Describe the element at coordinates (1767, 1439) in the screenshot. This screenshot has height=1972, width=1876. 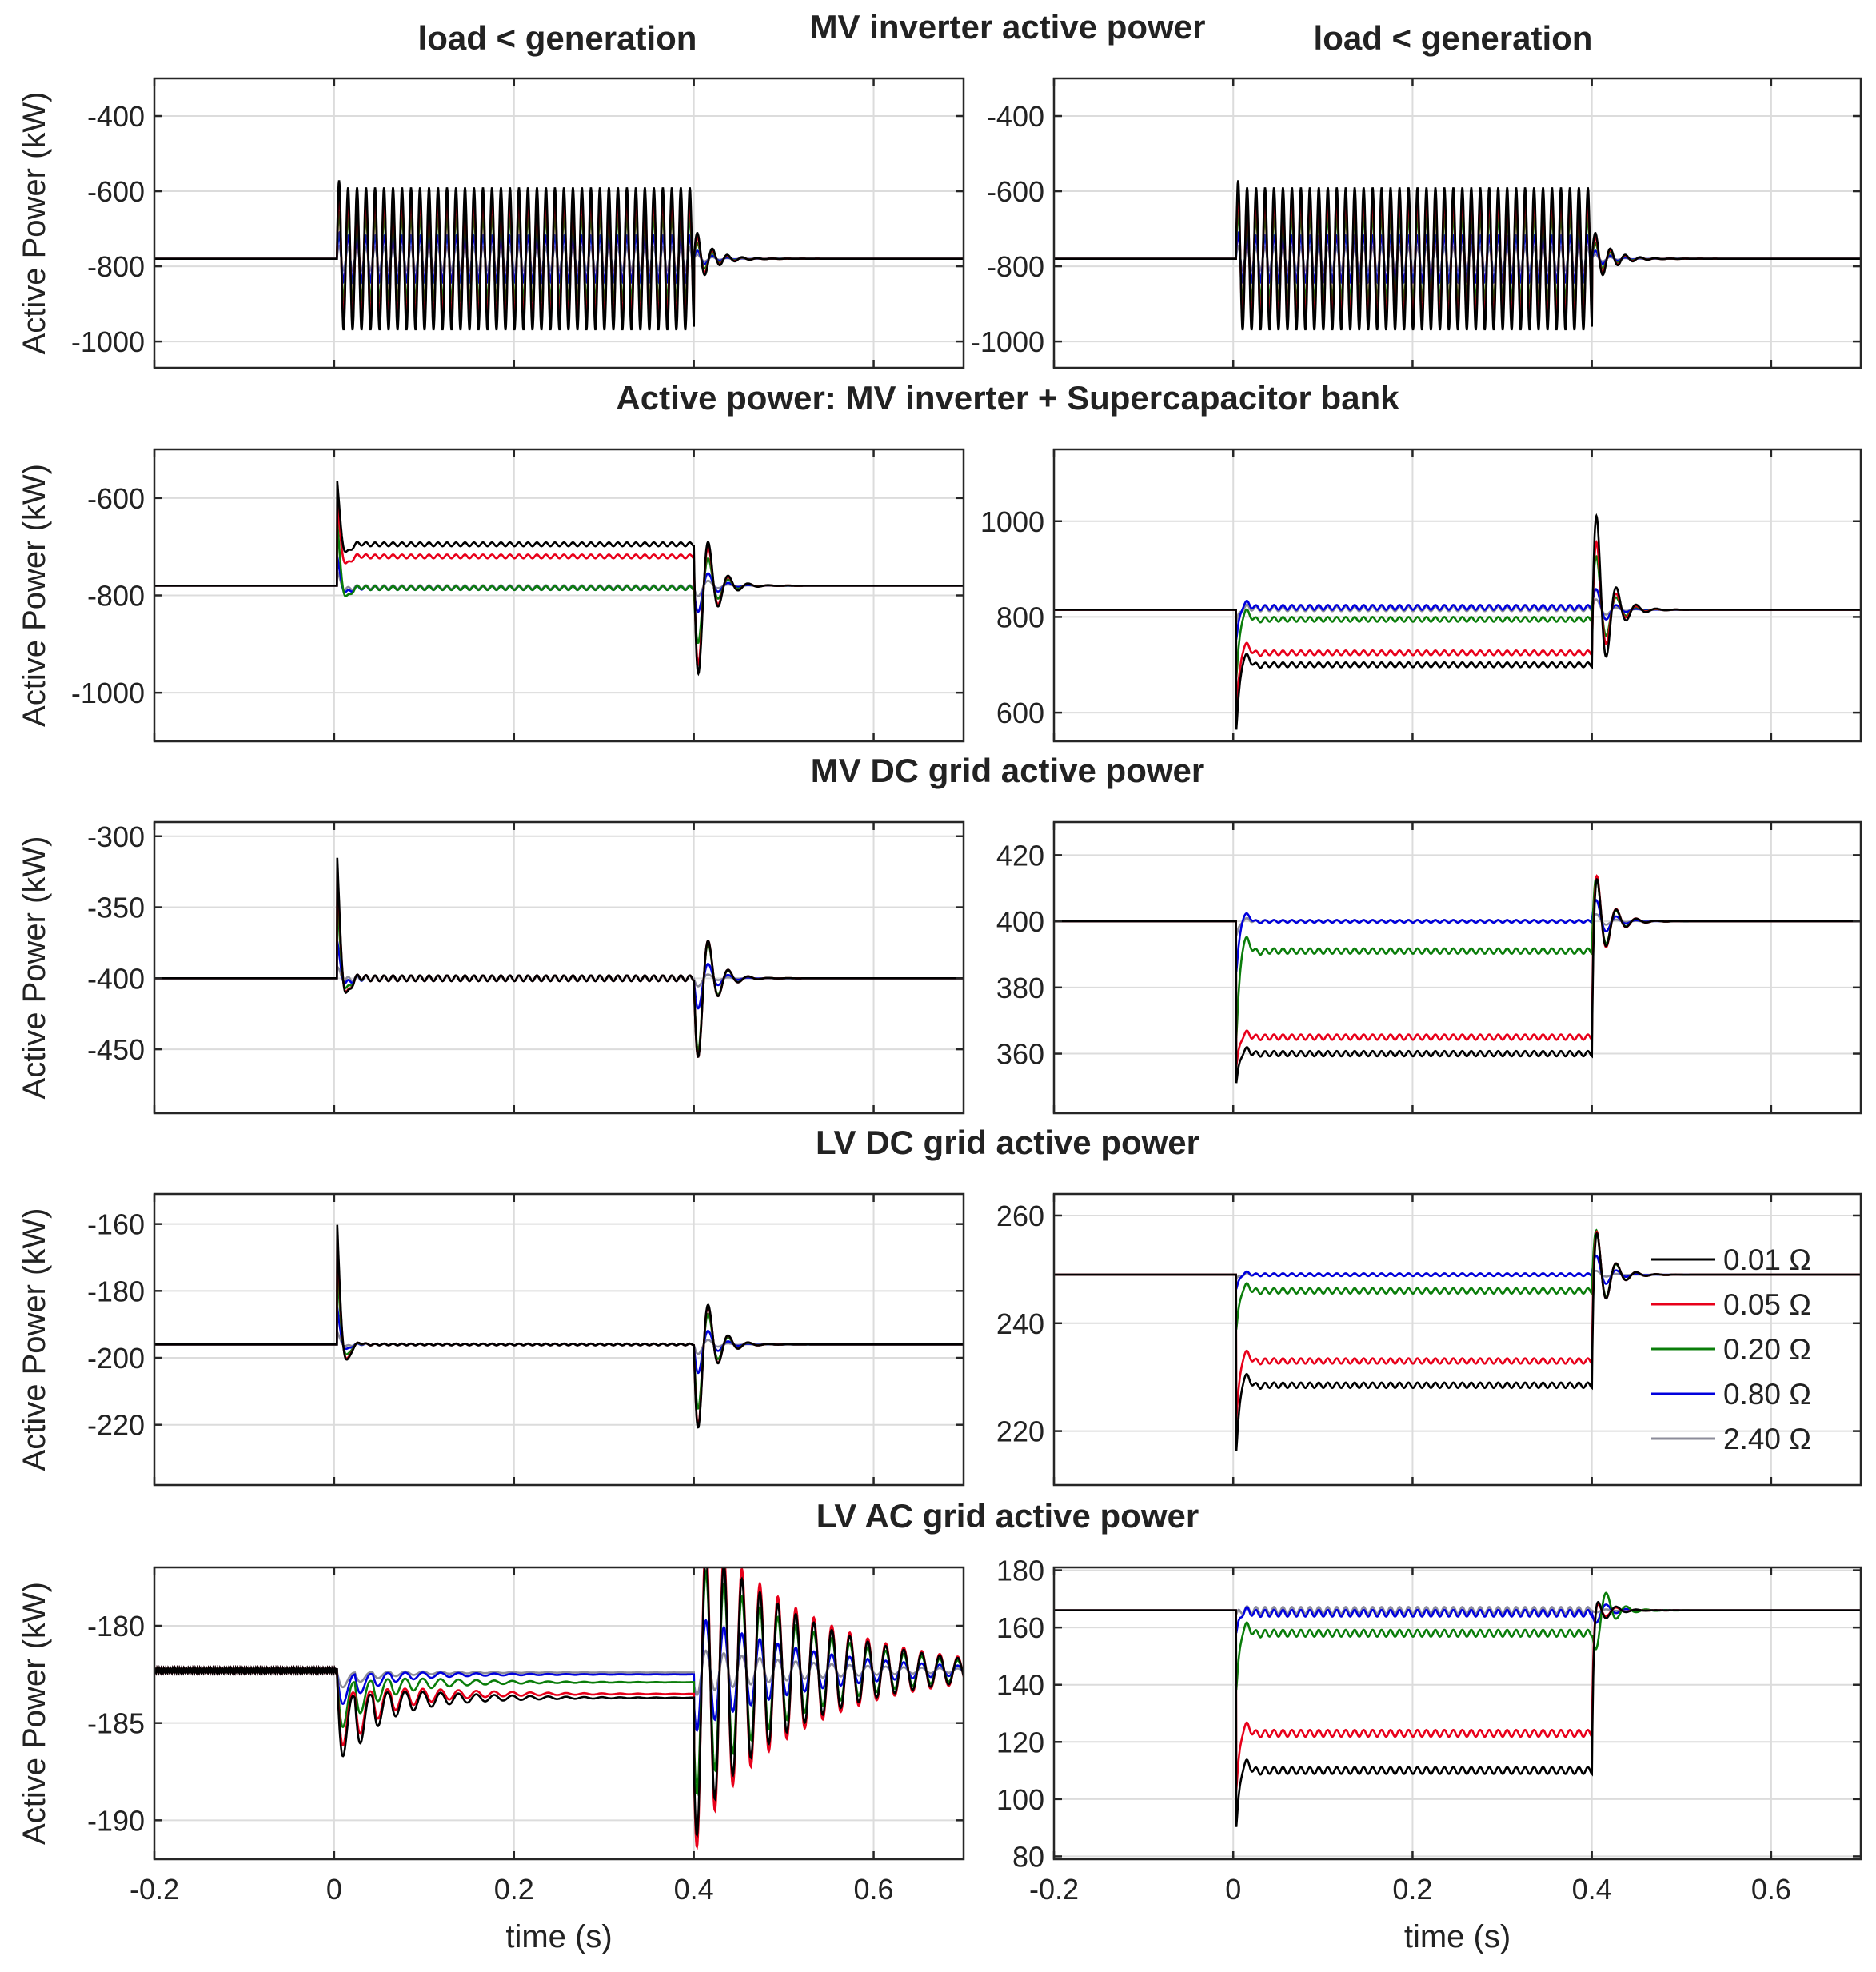
I see `legend-label: 2.40 Ω` at that location.